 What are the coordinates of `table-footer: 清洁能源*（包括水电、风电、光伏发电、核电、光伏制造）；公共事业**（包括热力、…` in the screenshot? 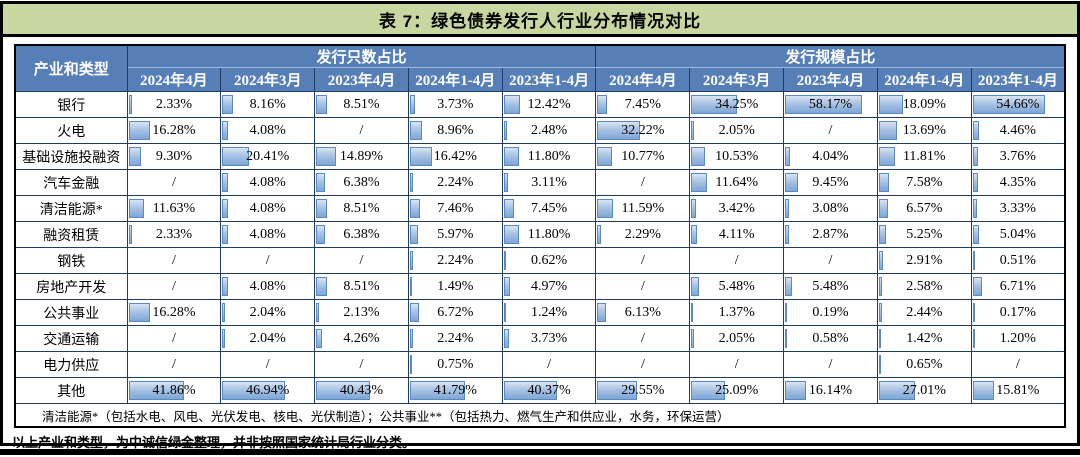 It's located at (540, 415).